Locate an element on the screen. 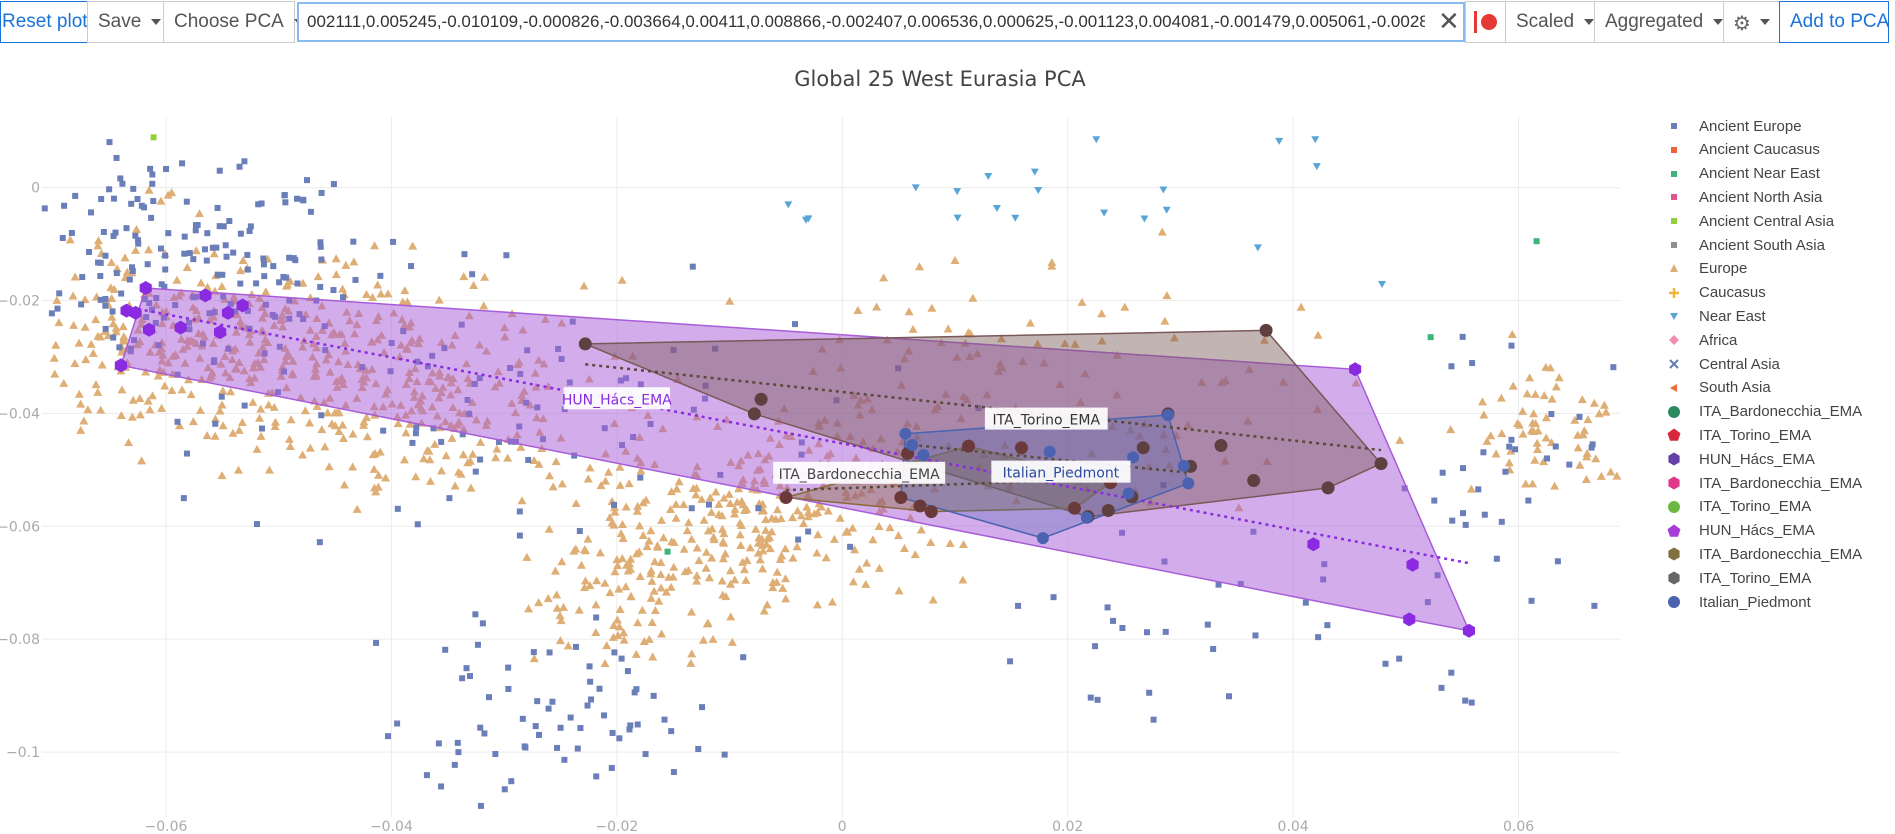 This screenshot has height=834, width=1895. legend-item: Near East is located at coordinates (1714, 316).